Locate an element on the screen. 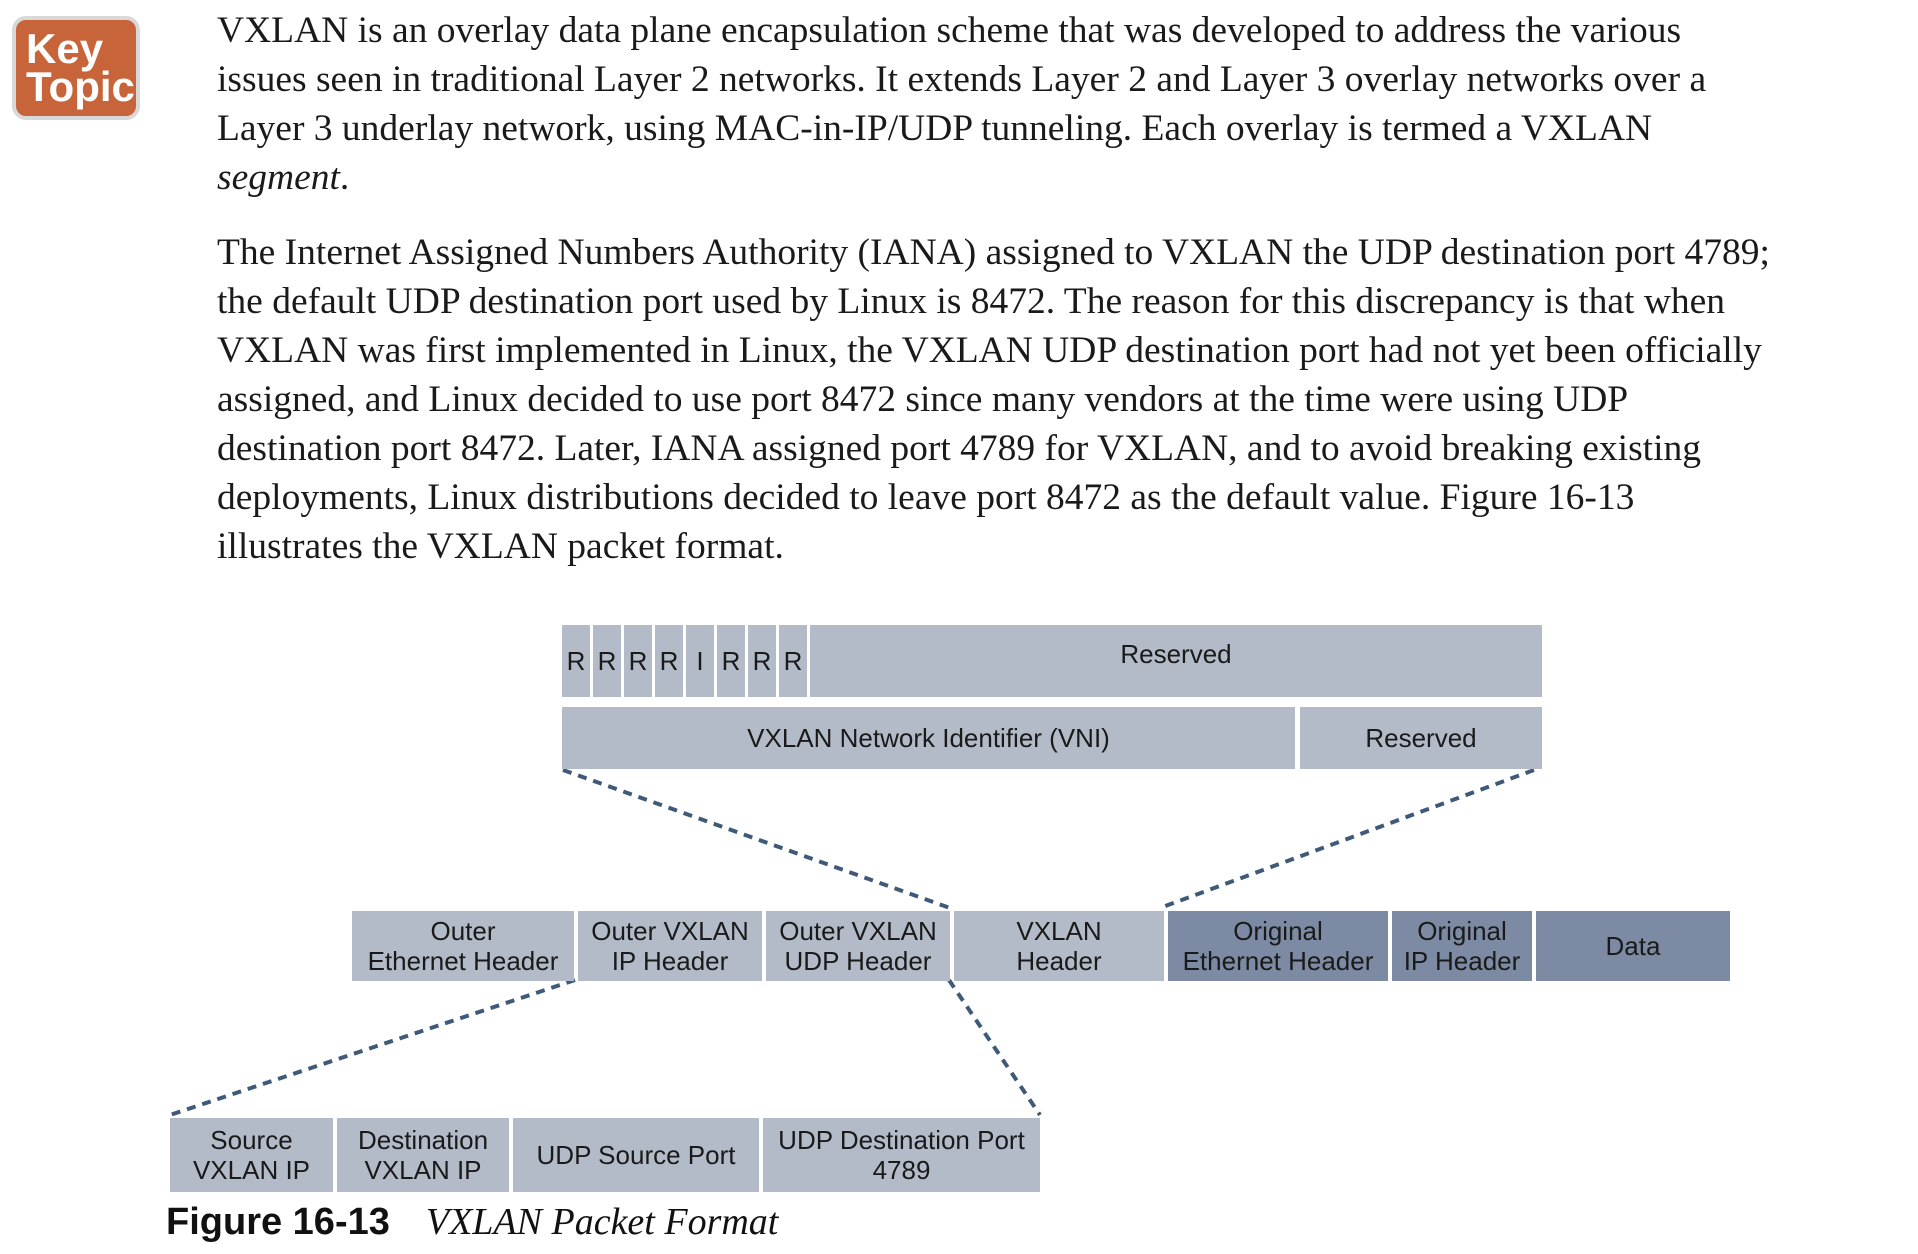  vxlan-header-reserved-top: Reserved is located at coordinates (1176, 661).